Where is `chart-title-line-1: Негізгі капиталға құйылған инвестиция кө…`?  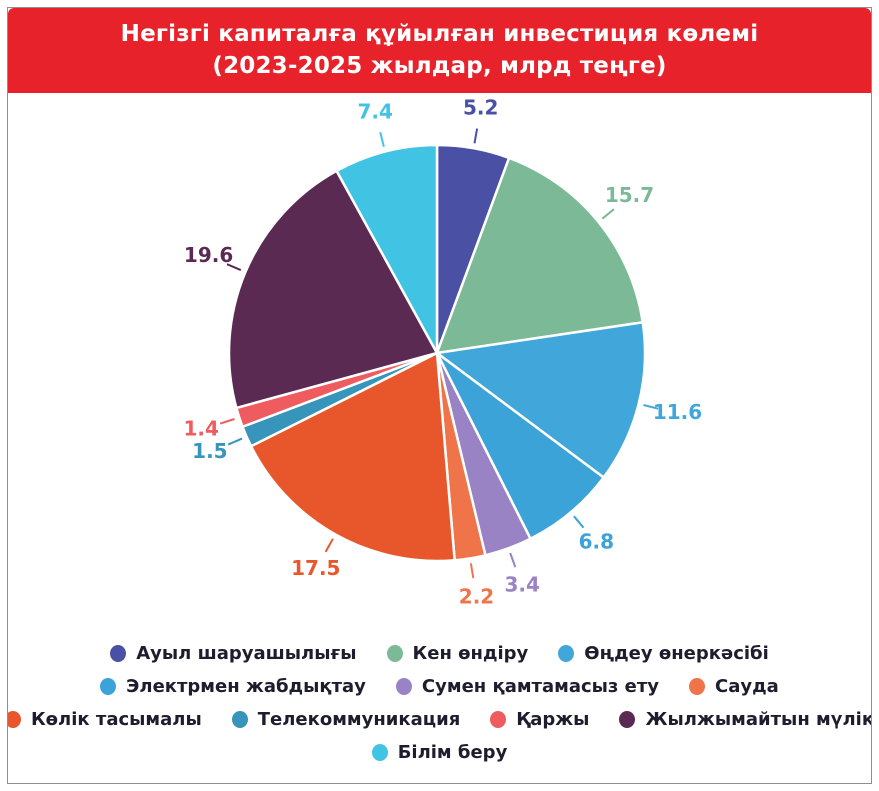 chart-title-line-1: Негізгі капиталға құйылған инвестиция кө… is located at coordinates (439, 34).